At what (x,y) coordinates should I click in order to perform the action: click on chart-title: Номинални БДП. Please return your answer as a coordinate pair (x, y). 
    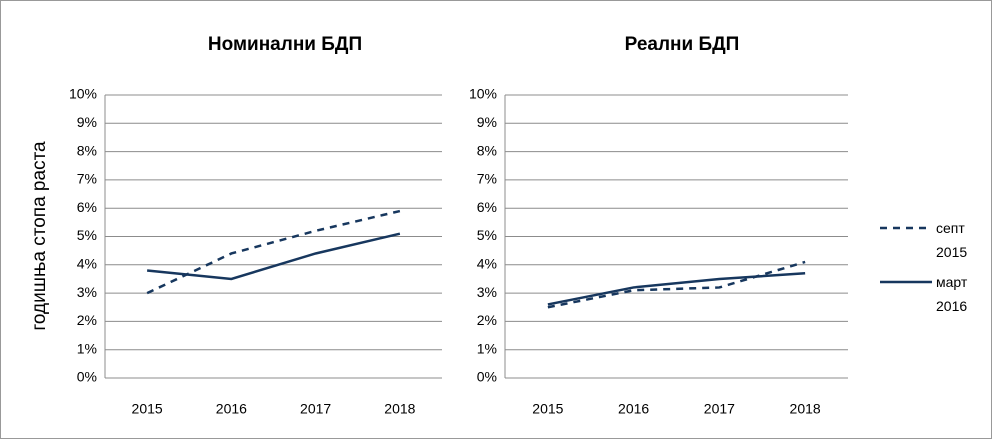
    Looking at the image, I should click on (285, 44).